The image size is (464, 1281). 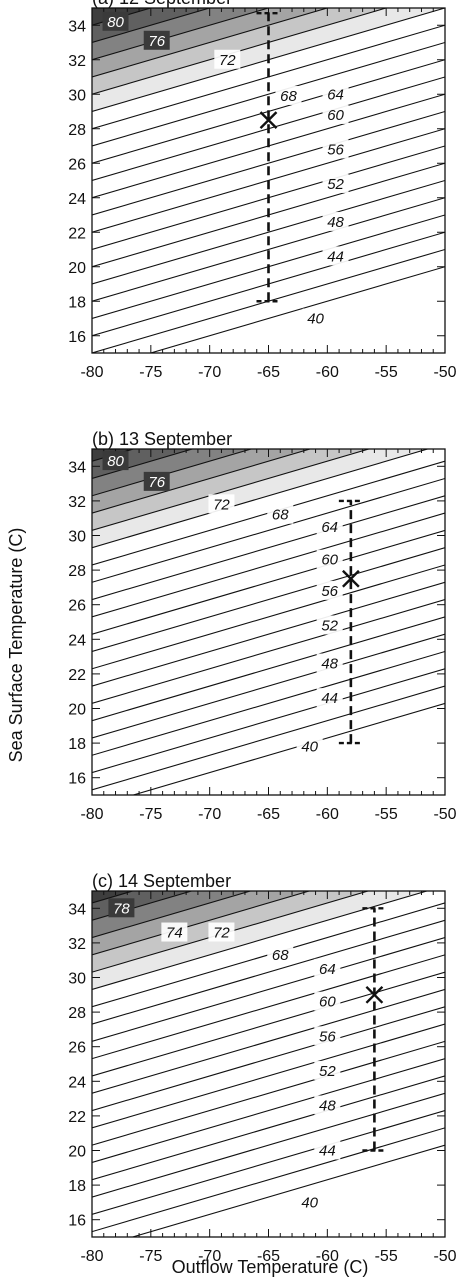 I want to click on y-tick-label: 16, so click(x=77, y=1221).